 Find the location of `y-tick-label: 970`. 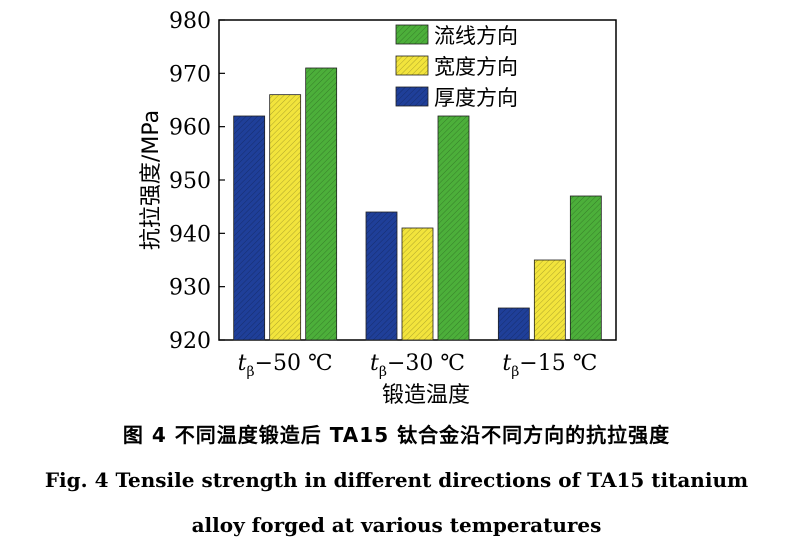

y-tick-label: 970 is located at coordinates (190, 74).